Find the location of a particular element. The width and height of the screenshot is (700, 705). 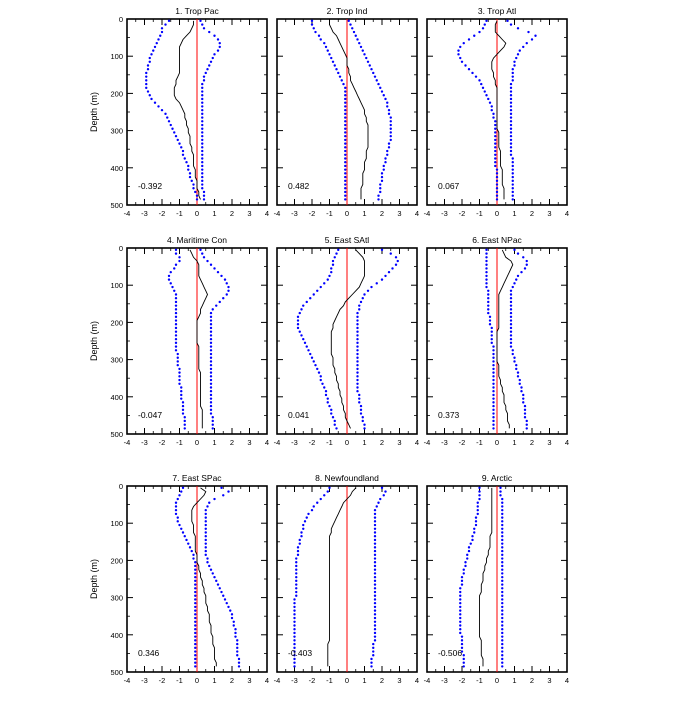

panel-9: -4 -3 -2 -1 0 1 2 3 4 9. Arctic -0.506 is located at coordinates (496, 579).